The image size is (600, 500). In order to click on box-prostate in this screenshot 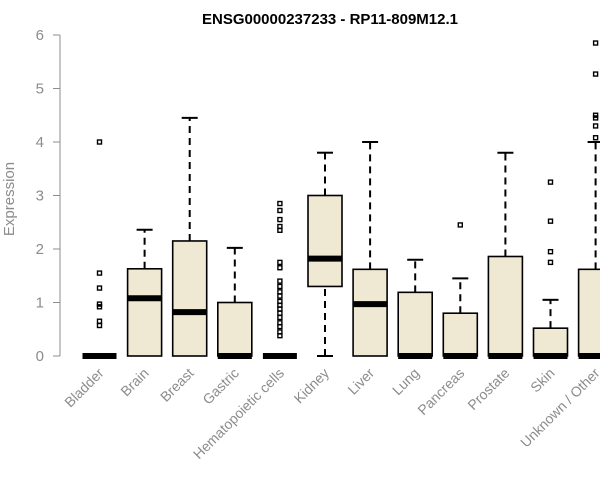, I will do `click(505, 255)`.